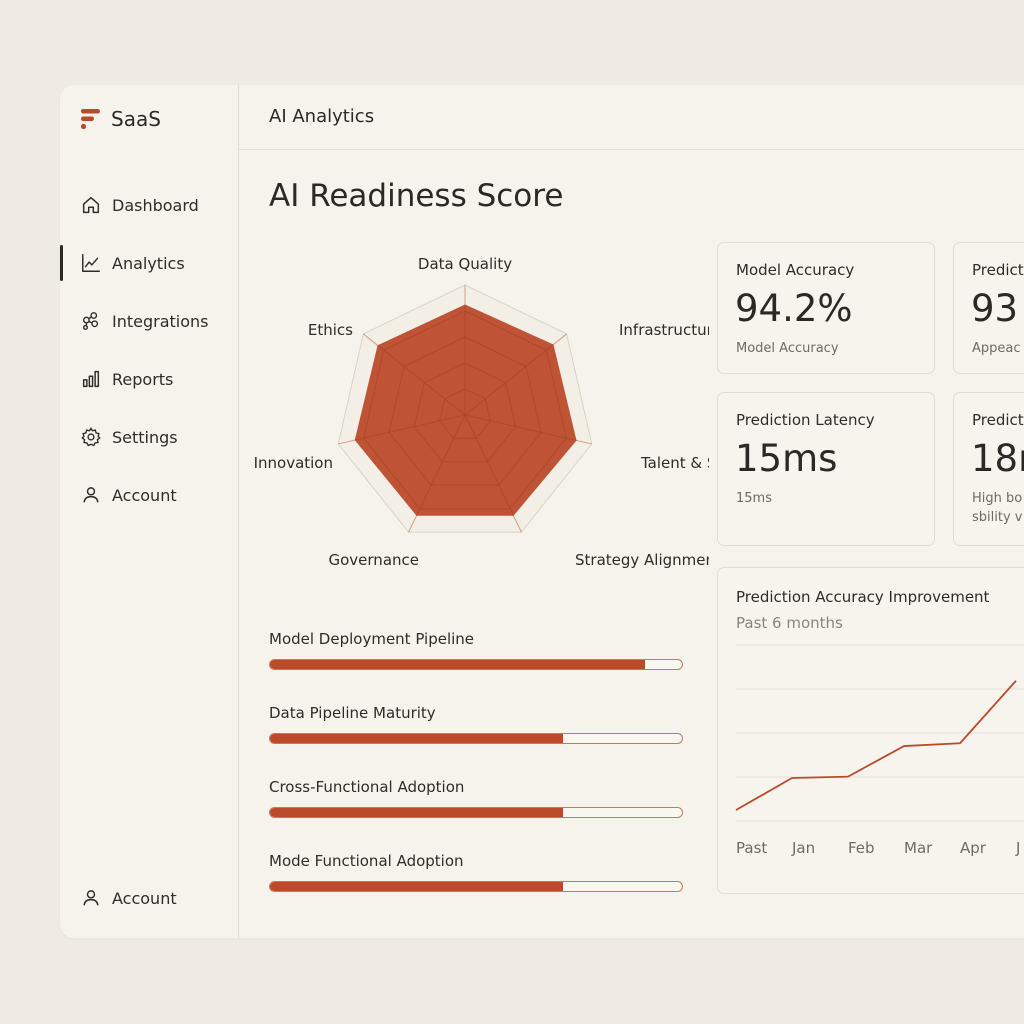 The width and height of the screenshot is (1024, 1024). I want to click on progress-item: Model Deployment Pipeline, so click(476, 650).